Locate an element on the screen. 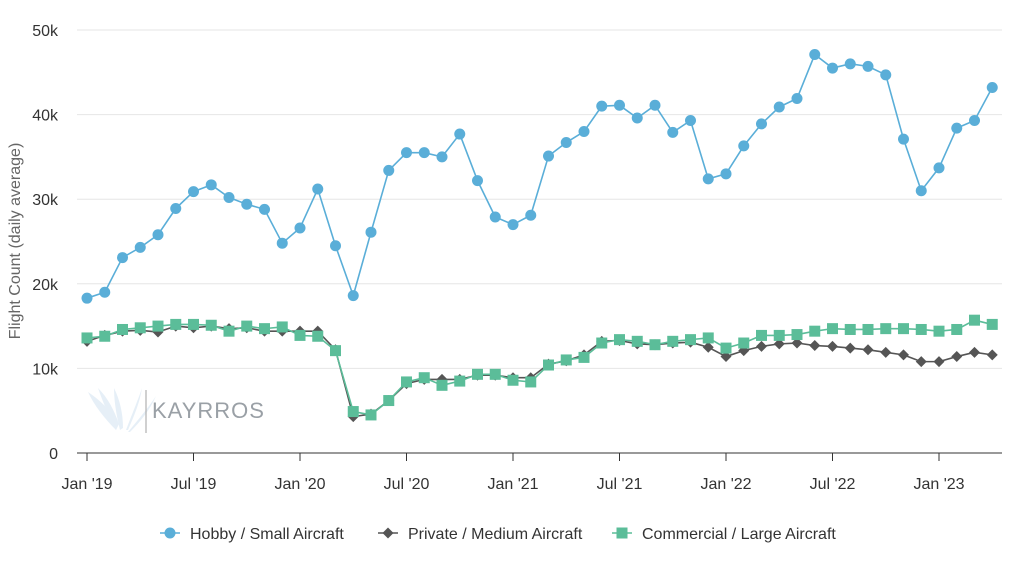  legend-item: Commercial / Large Aircraft is located at coordinates (724, 534).